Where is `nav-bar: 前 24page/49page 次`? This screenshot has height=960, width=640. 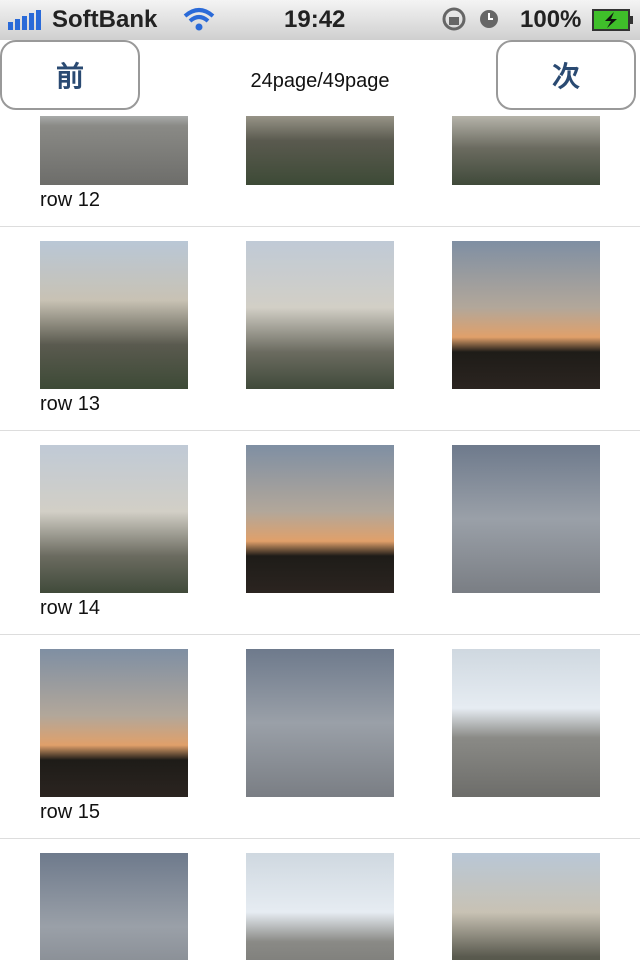 nav-bar: 前 24page/49page 次 is located at coordinates (320, 78).